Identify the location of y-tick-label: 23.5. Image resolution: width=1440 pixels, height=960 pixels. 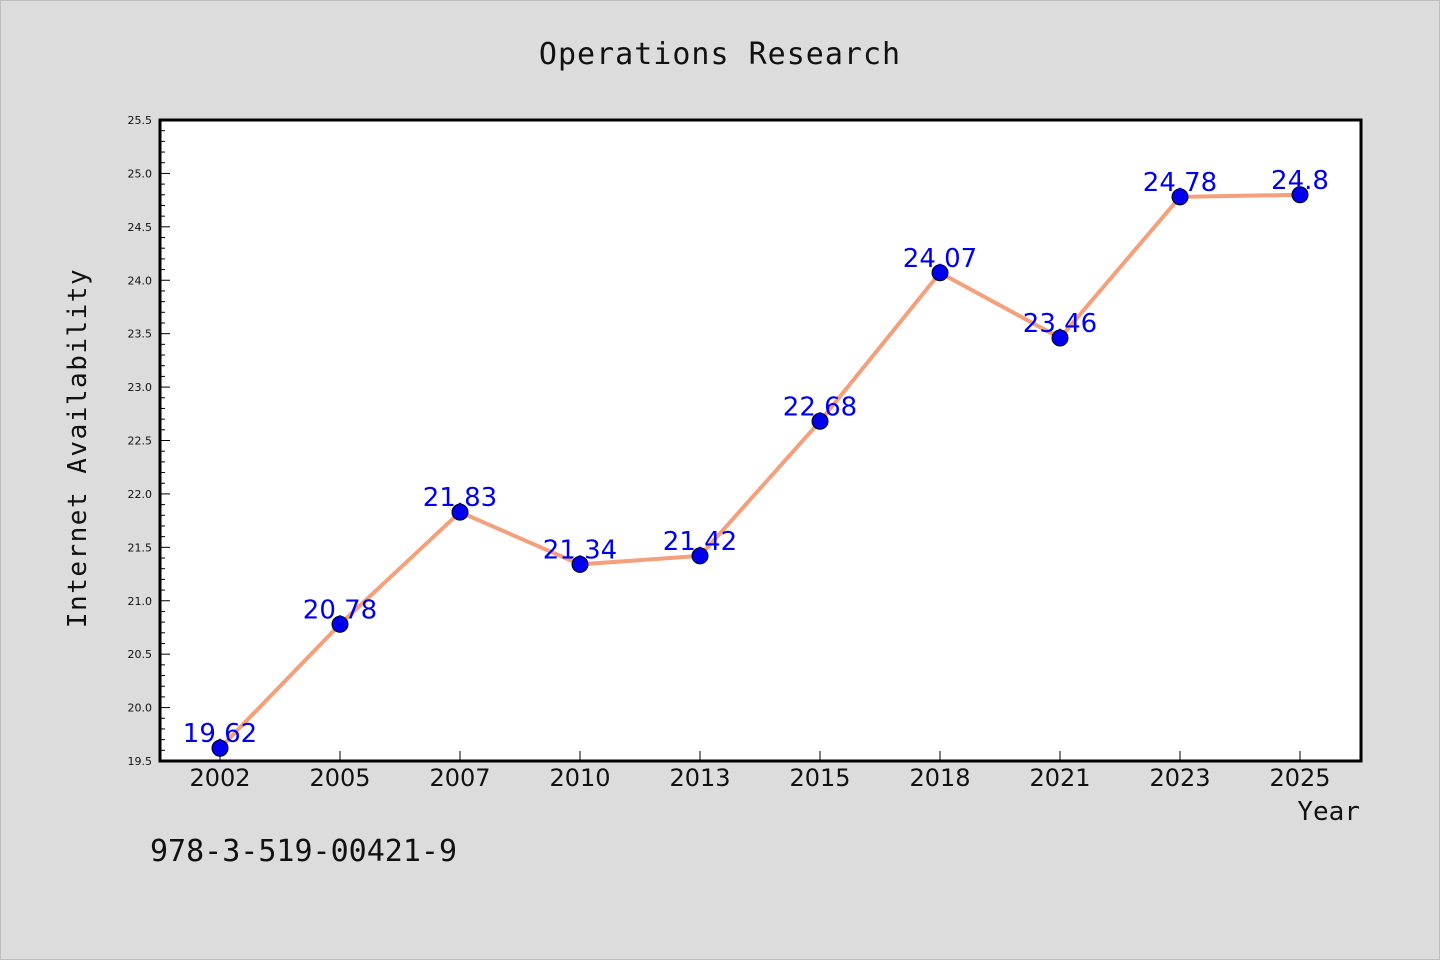
(140, 334).